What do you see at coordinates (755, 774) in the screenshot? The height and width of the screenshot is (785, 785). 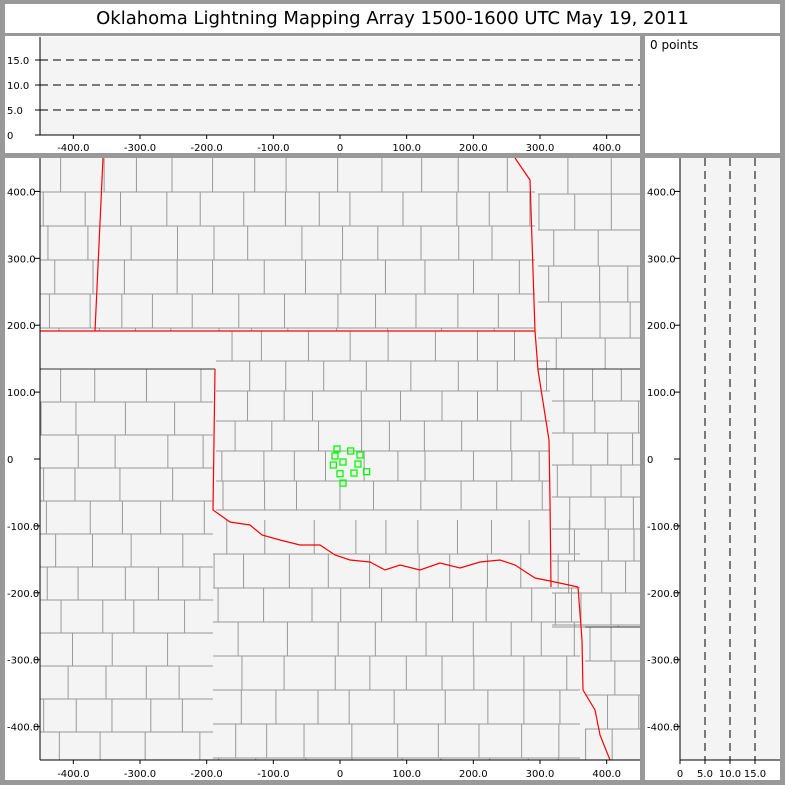 I see `x-tick-label: 15.0` at bounding box center [755, 774].